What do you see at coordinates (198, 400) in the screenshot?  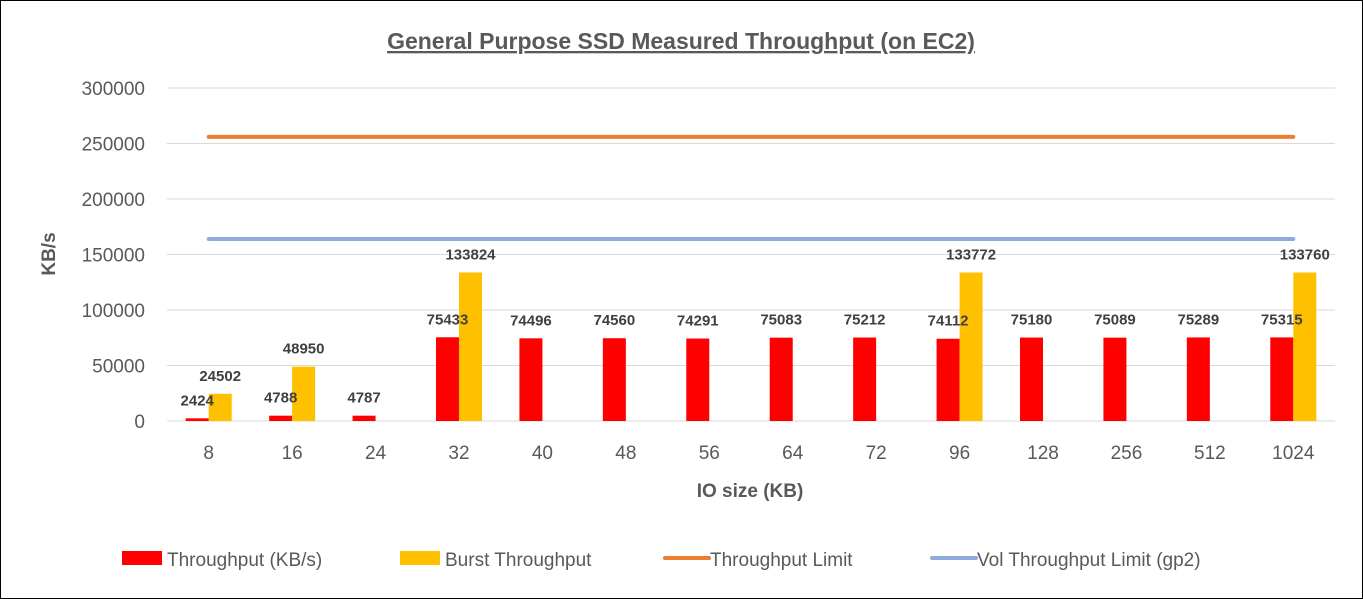 I see `data-label: 2424` at bounding box center [198, 400].